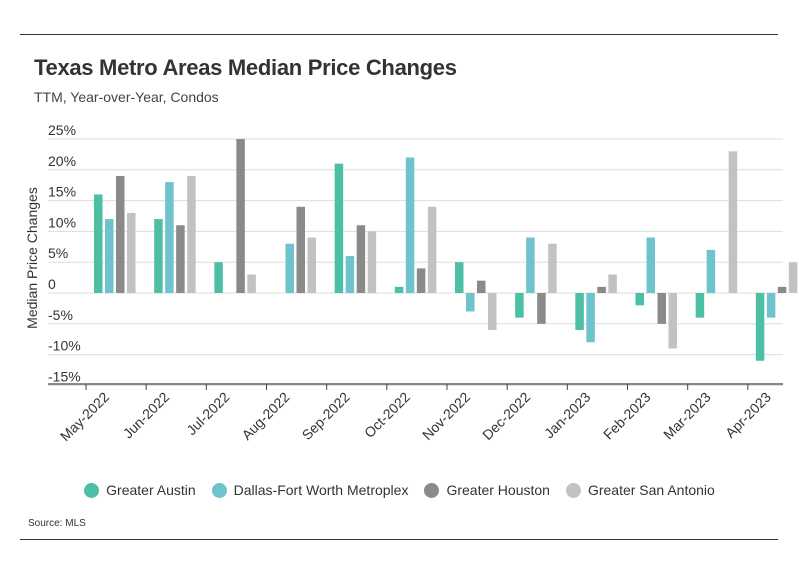 The height and width of the screenshot is (575, 799). What do you see at coordinates (446, 416) in the screenshot?
I see `x-tick-label: Nov-2022` at bounding box center [446, 416].